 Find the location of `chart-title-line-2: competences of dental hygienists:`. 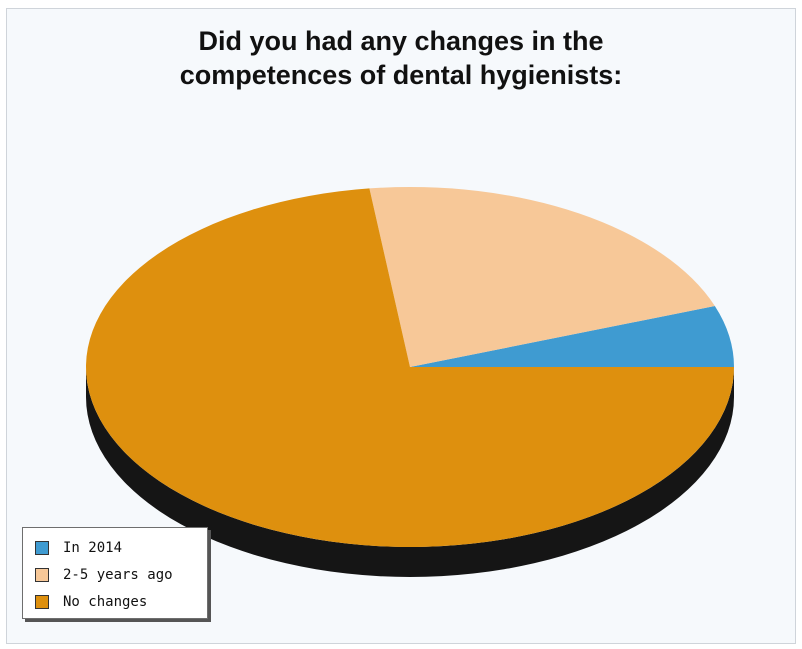

chart-title-line-2: competences of dental hygienists: is located at coordinates (401, 75).